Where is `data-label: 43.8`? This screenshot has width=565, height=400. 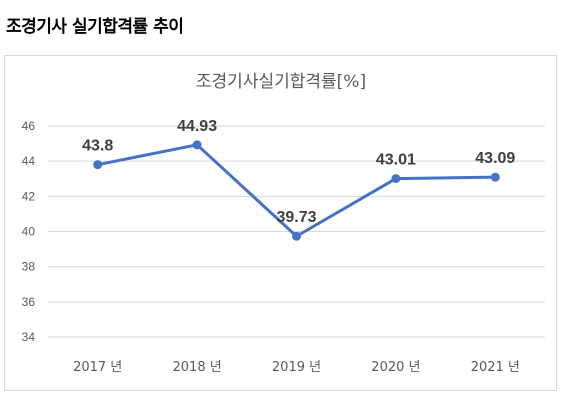
data-label: 43.8 is located at coordinates (97, 146).